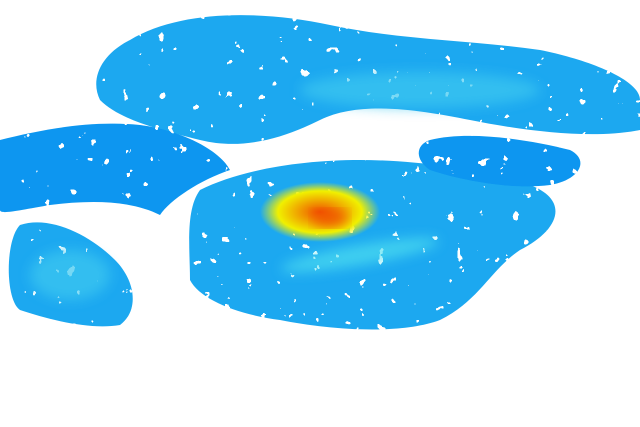 Image resolution: width=640 pixels, height=427 pixels. I want to click on echo-cyan-streak, so click(360, 255).